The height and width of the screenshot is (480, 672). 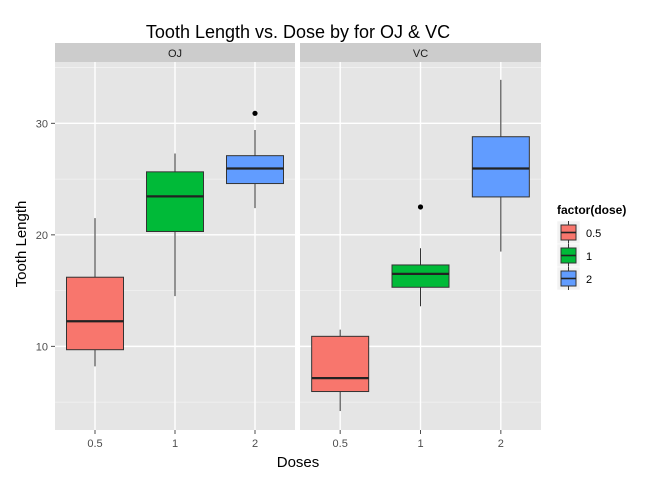 I want to click on box-vc-0.5, so click(x=340, y=370).